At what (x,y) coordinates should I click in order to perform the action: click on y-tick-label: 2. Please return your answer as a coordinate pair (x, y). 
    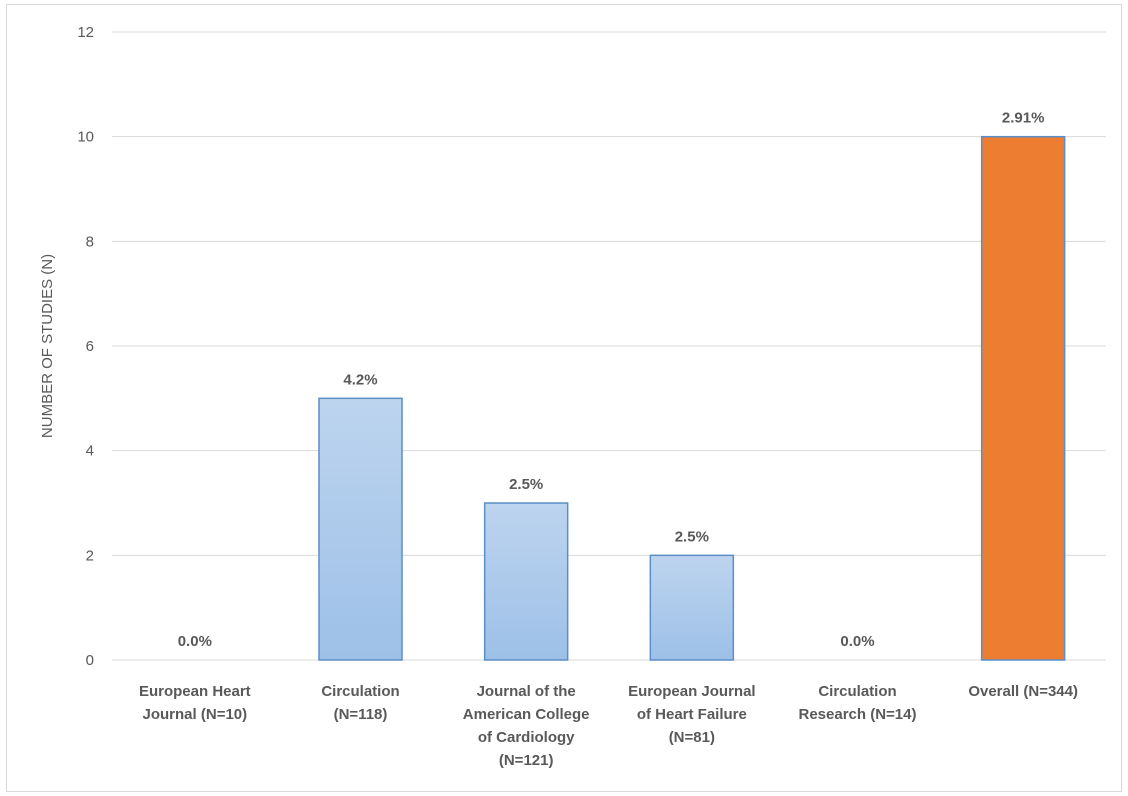
    Looking at the image, I should click on (90, 555).